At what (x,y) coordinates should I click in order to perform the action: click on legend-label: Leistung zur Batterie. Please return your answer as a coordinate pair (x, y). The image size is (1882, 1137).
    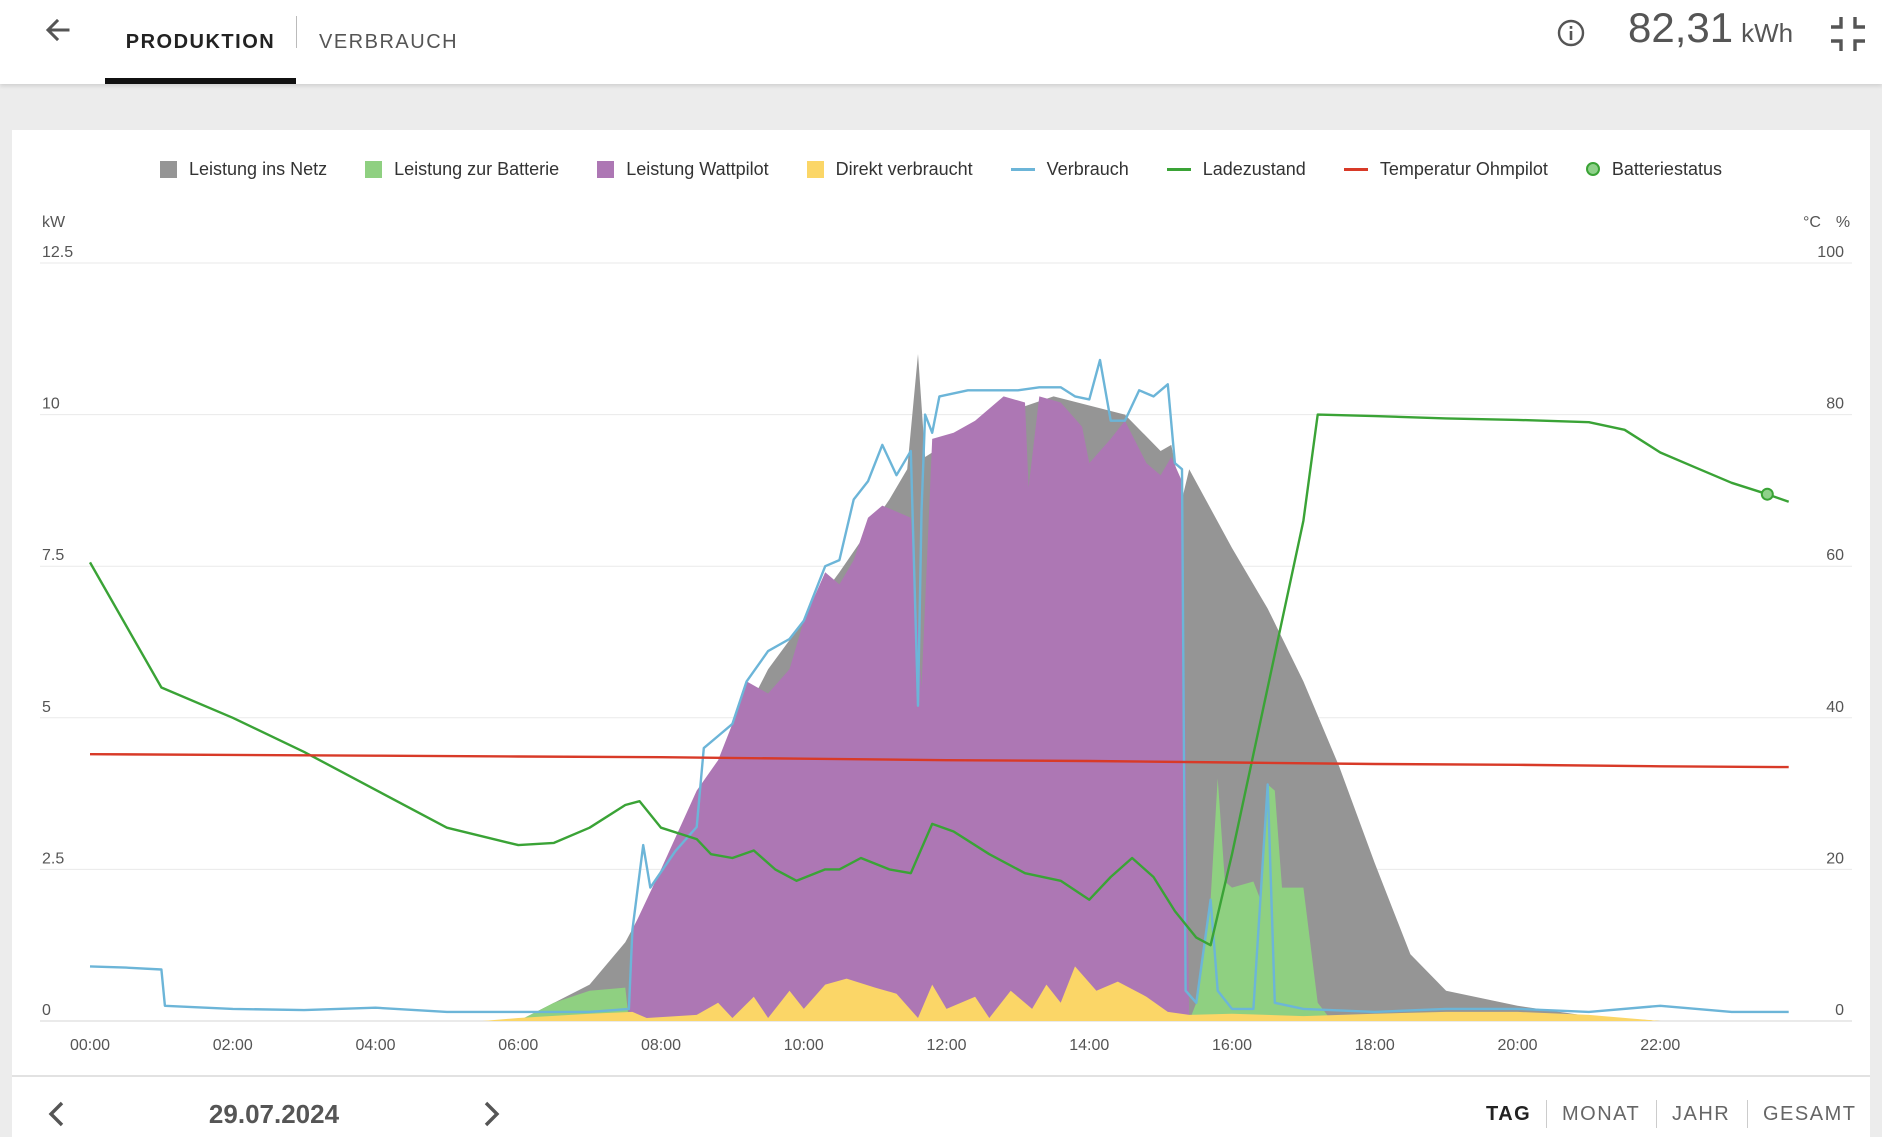
    Looking at the image, I should click on (477, 168).